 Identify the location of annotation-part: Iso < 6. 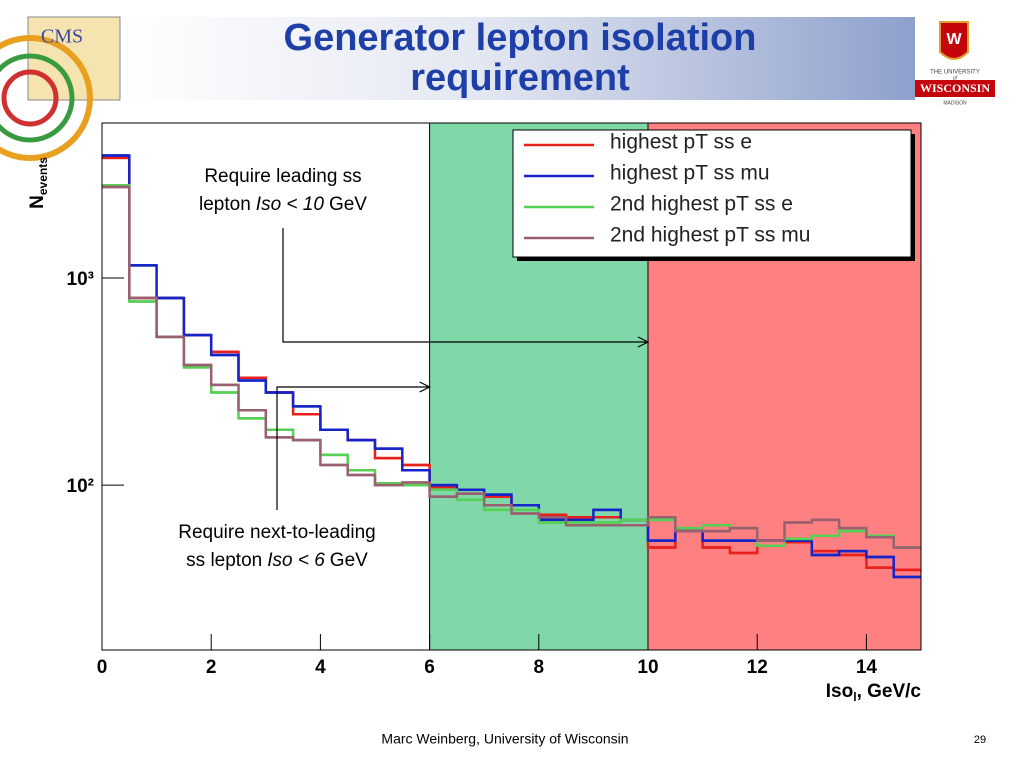
(296, 560).